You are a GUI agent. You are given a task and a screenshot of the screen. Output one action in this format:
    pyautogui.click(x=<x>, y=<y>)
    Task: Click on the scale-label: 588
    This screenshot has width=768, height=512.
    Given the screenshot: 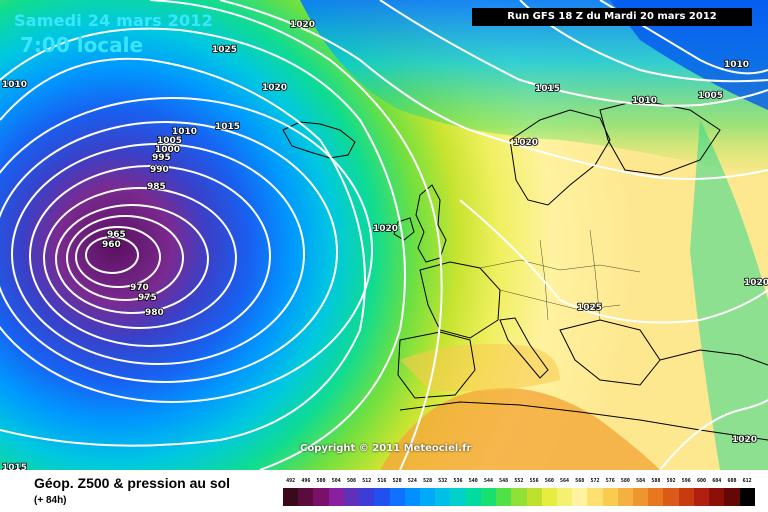 What is the action you would take?
    pyautogui.click(x=656, y=481)
    